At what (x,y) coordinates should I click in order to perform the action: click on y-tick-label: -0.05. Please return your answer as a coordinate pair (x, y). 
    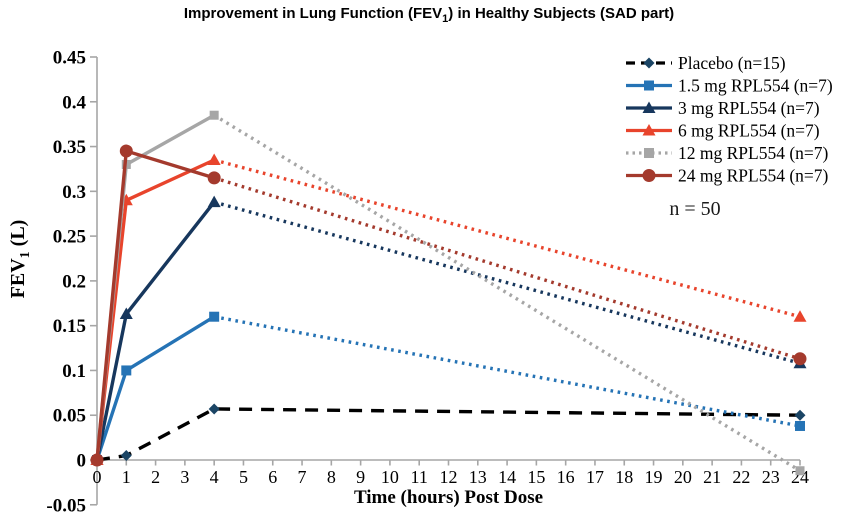
    Looking at the image, I should click on (66, 505).